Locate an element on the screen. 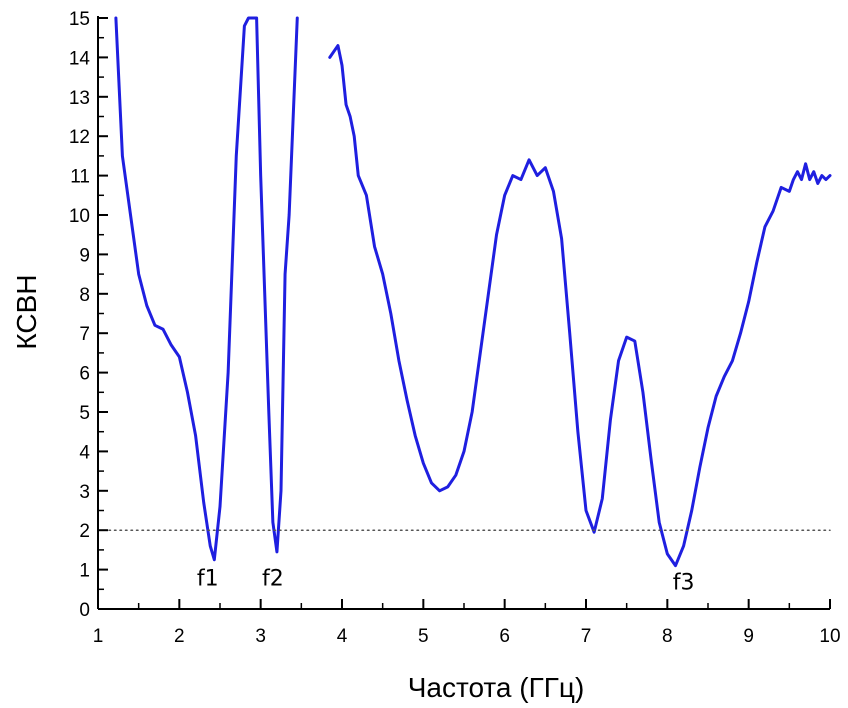 This screenshot has height=708, width=848. x-tick-label: 8 is located at coordinates (667, 636).